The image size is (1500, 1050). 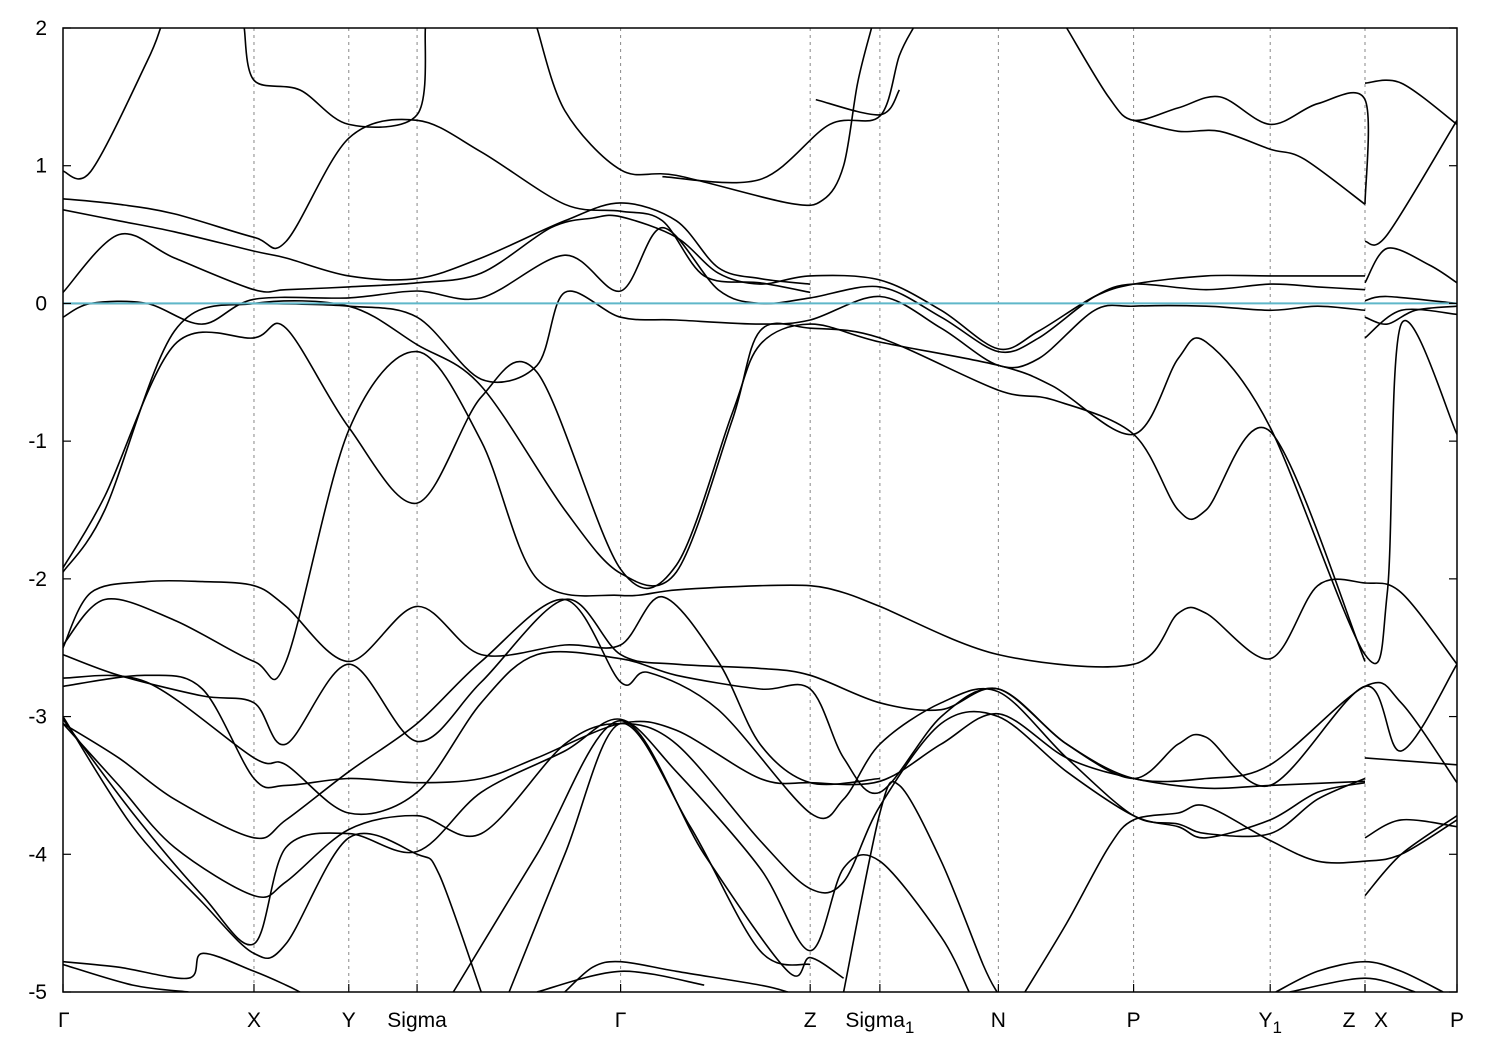 I want to click on y-tick-label: 2, so click(x=41, y=28).